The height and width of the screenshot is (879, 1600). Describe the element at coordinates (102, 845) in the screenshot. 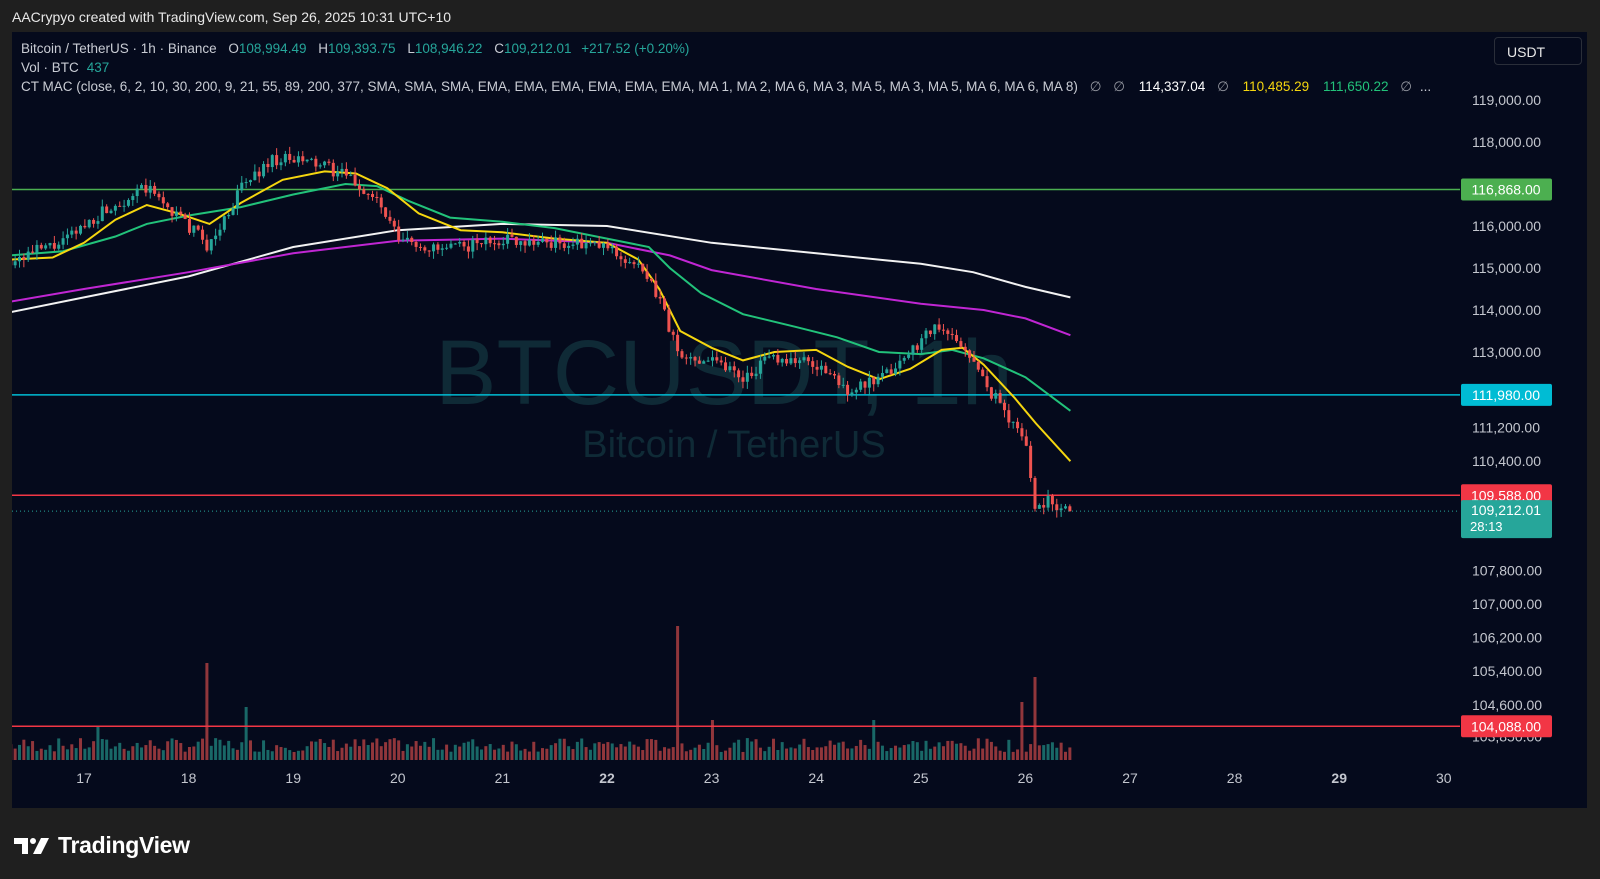

I see `tradingview-logo: TradingView` at that location.